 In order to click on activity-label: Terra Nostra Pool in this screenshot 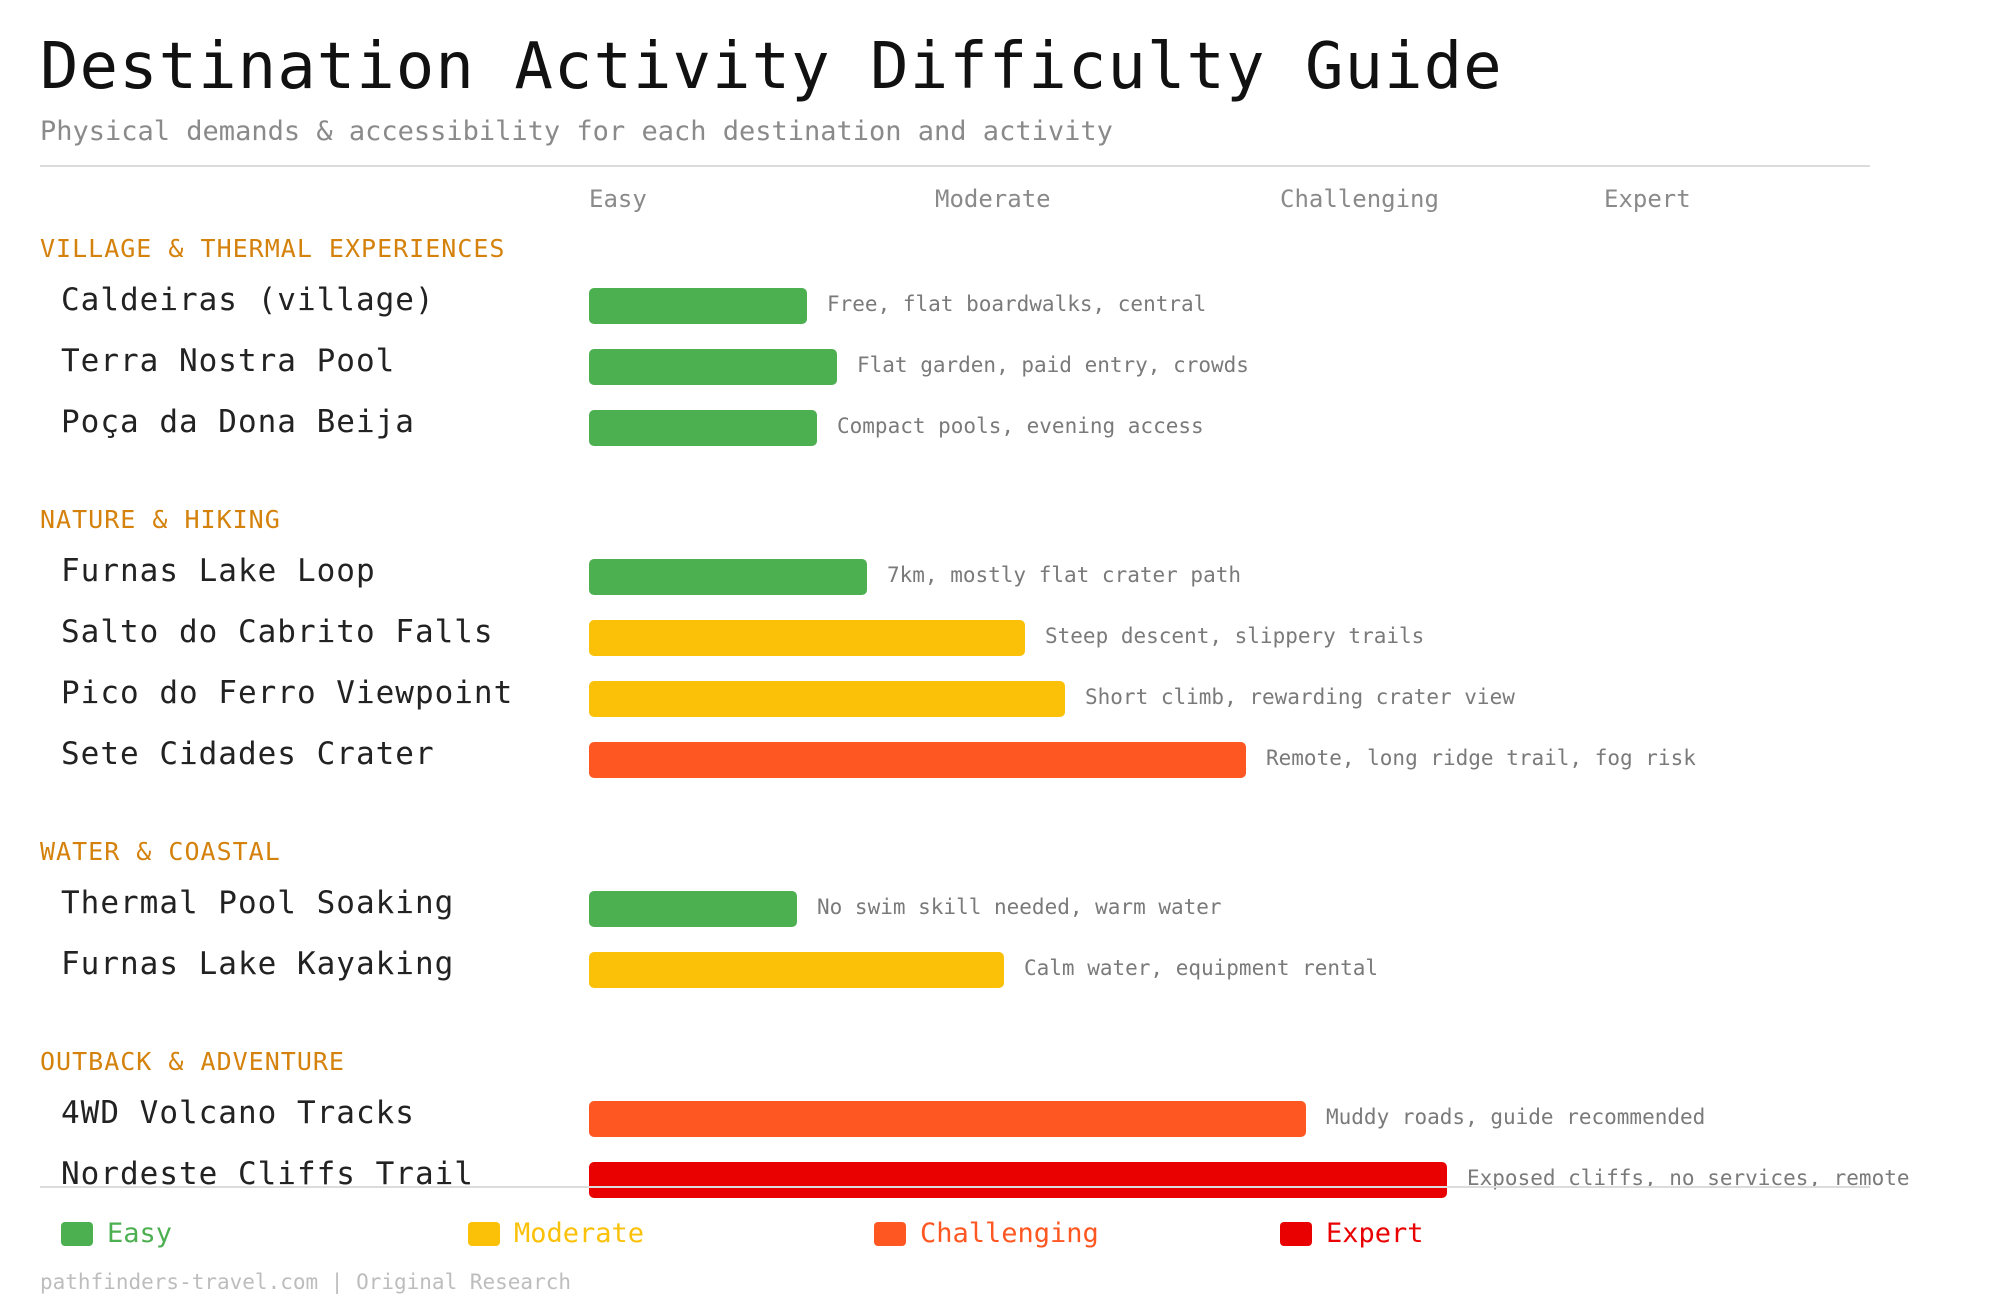, I will do `click(228, 361)`.